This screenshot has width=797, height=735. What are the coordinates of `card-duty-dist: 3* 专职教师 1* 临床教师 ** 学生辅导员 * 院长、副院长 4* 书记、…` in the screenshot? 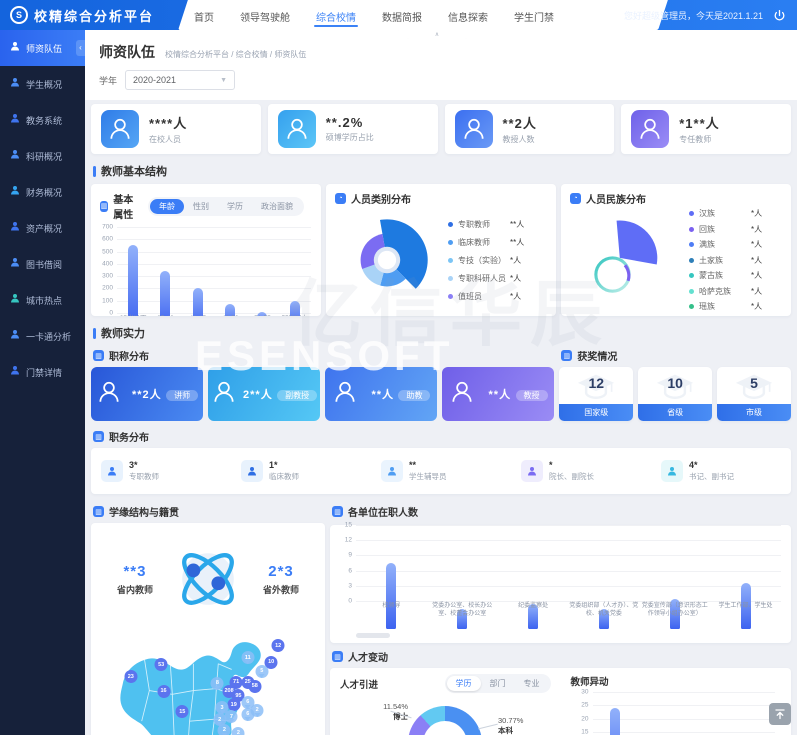 It's located at (441, 471).